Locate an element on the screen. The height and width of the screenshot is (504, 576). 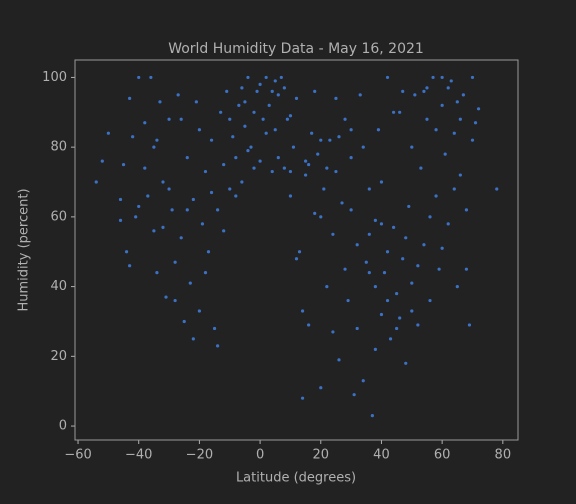
y-tick-label: 100 is located at coordinates (54, 77).